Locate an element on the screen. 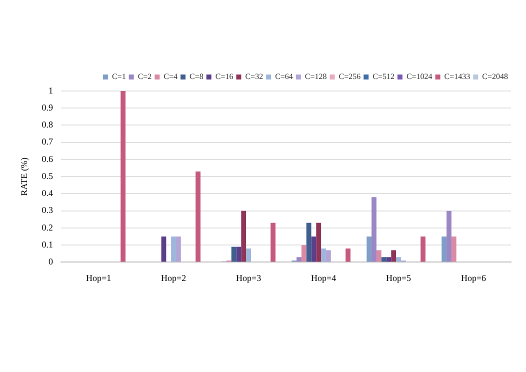 The height and width of the screenshot is (372, 526). legend-label: C=1433 is located at coordinates (457, 77).